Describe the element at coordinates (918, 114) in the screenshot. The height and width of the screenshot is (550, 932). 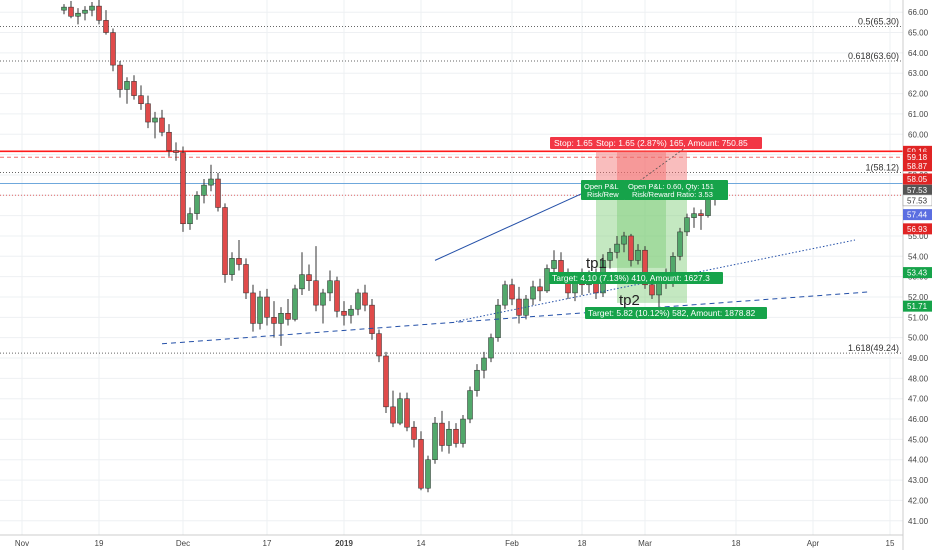
I see `y-tick-label: 61.00` at that location.